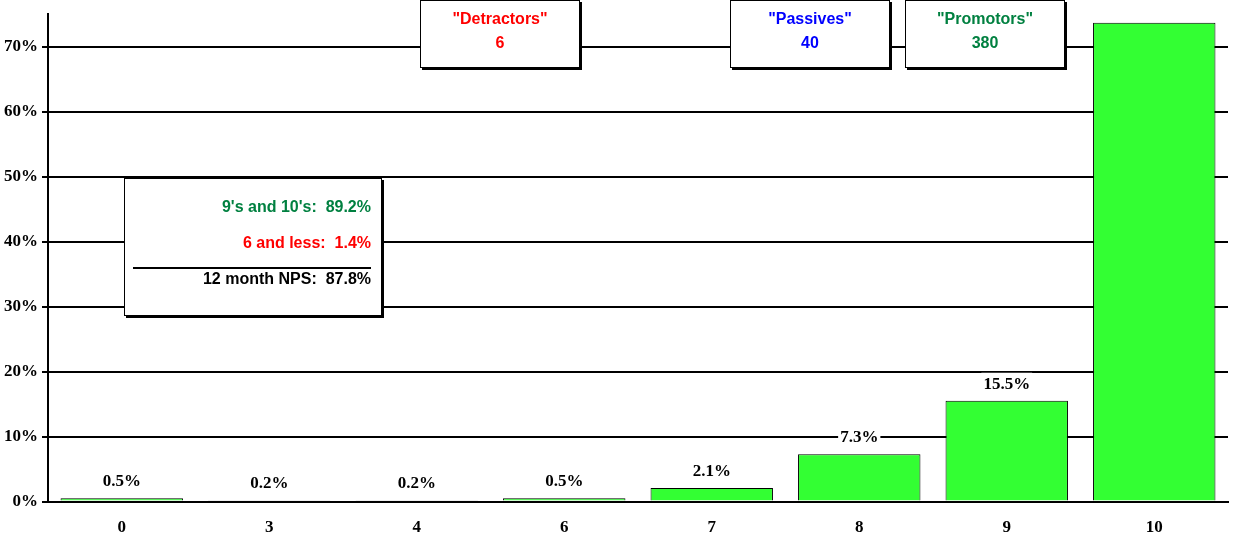 This screenshot has width=1236, height=544. I want to click on x-tick-label: 3, so click(269, 527).